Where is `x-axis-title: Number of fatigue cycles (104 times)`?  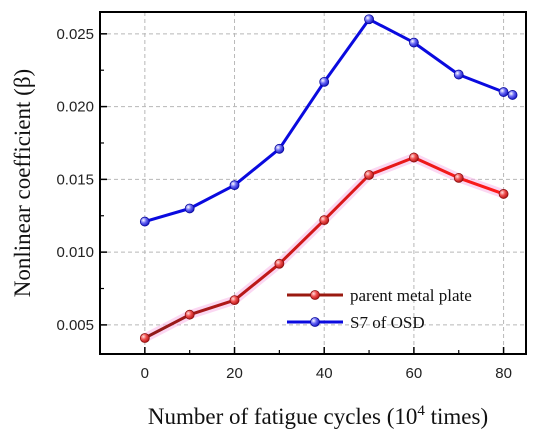
x-axis-title: Number of fatigue cycles (104 times) is located at coordinates (318, 416).